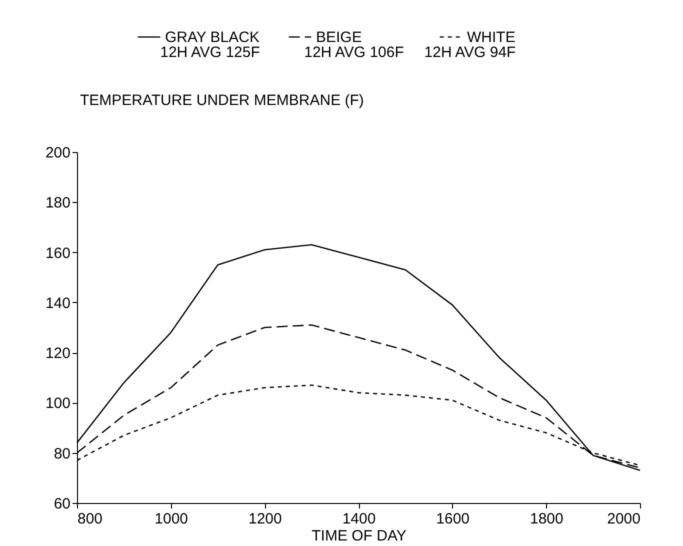 Image resolution: width=683 pixels, height=546 pixels. Describe the element at coordinates (210, 52) in the screenshot. I see `text: 12H AVG 125F` at that location.